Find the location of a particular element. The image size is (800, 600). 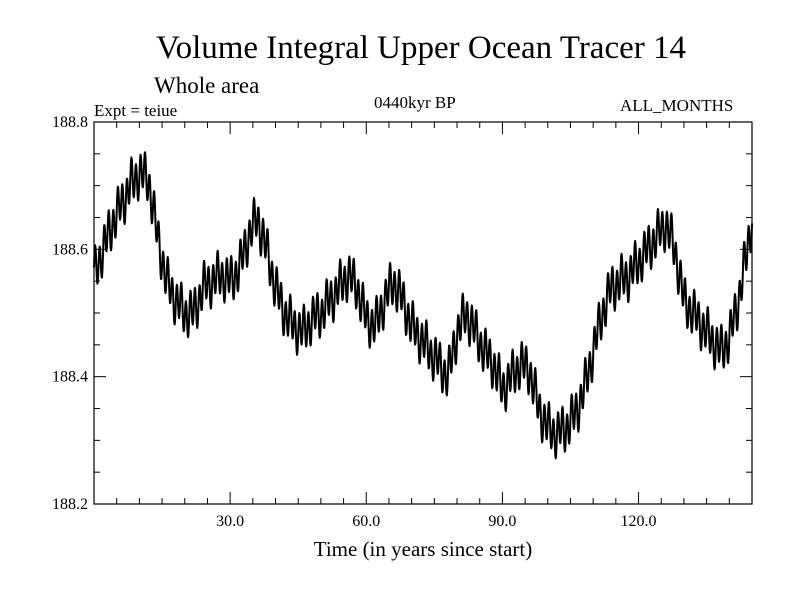

x-tick-label: 90.0 is located at coordinates (502, 521).